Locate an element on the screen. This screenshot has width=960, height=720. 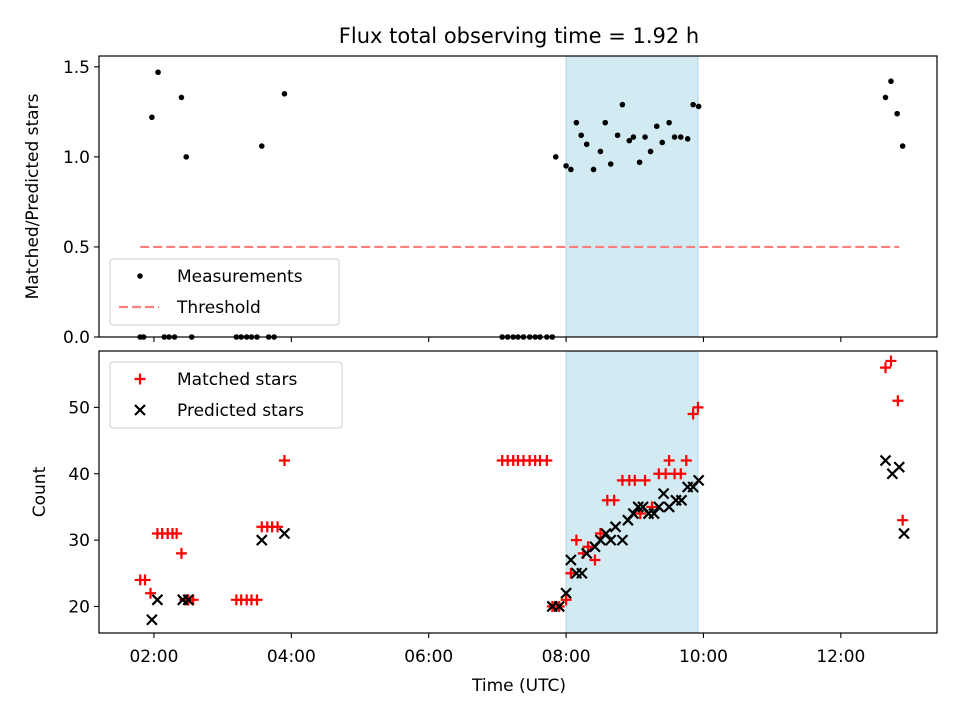
legend: Matched stars Predicted stars is located at coordinates (226, 395).